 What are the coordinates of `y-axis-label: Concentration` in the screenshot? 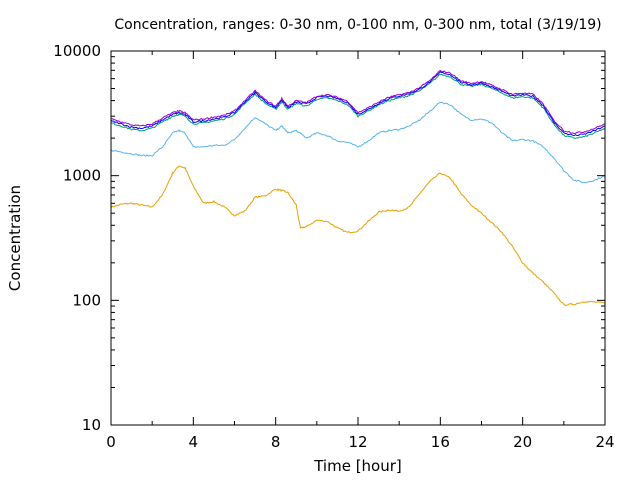 It's located at (15, 238).